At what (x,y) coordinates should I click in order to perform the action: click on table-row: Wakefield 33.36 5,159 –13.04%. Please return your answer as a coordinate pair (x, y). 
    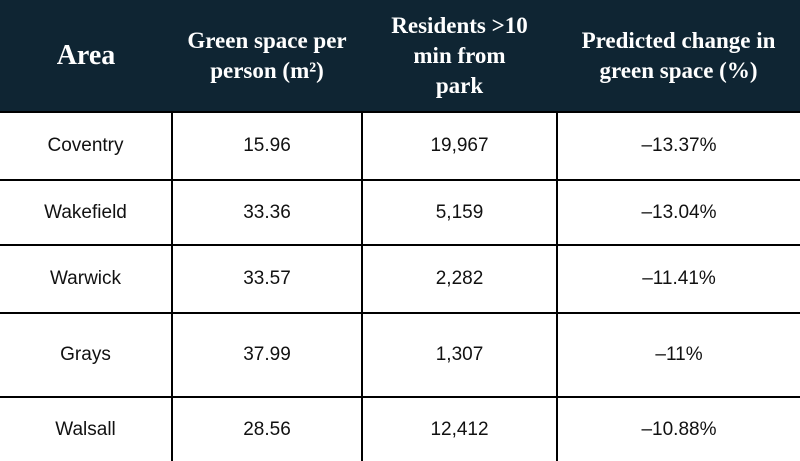
    Looking at the image, I should click on (400, 212).